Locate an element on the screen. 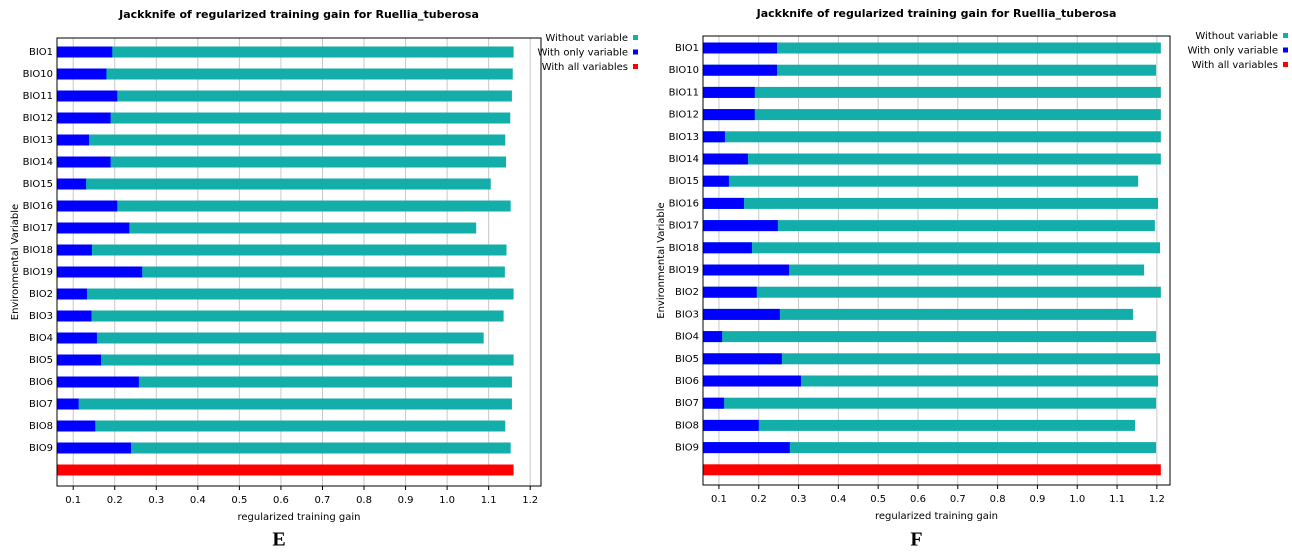  y-axis-label: Environmental Variable is located at coordinates (15, 262).